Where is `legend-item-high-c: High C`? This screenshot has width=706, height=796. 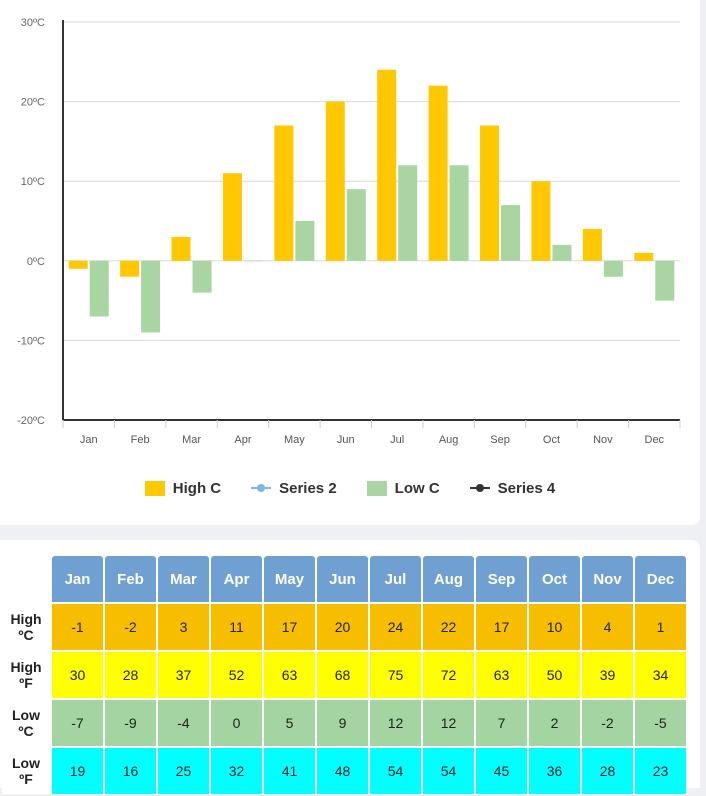 legend-item-high-c: High C is located at coordinates (183, 488).